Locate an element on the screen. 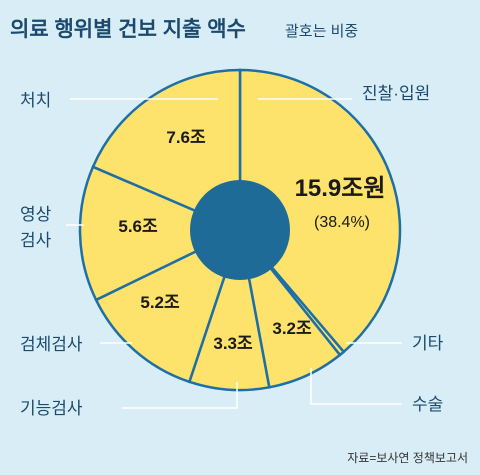 The image size is (480, 475). chart-subtitle: 괄호는 비중 is located at coordinates (321, 31).